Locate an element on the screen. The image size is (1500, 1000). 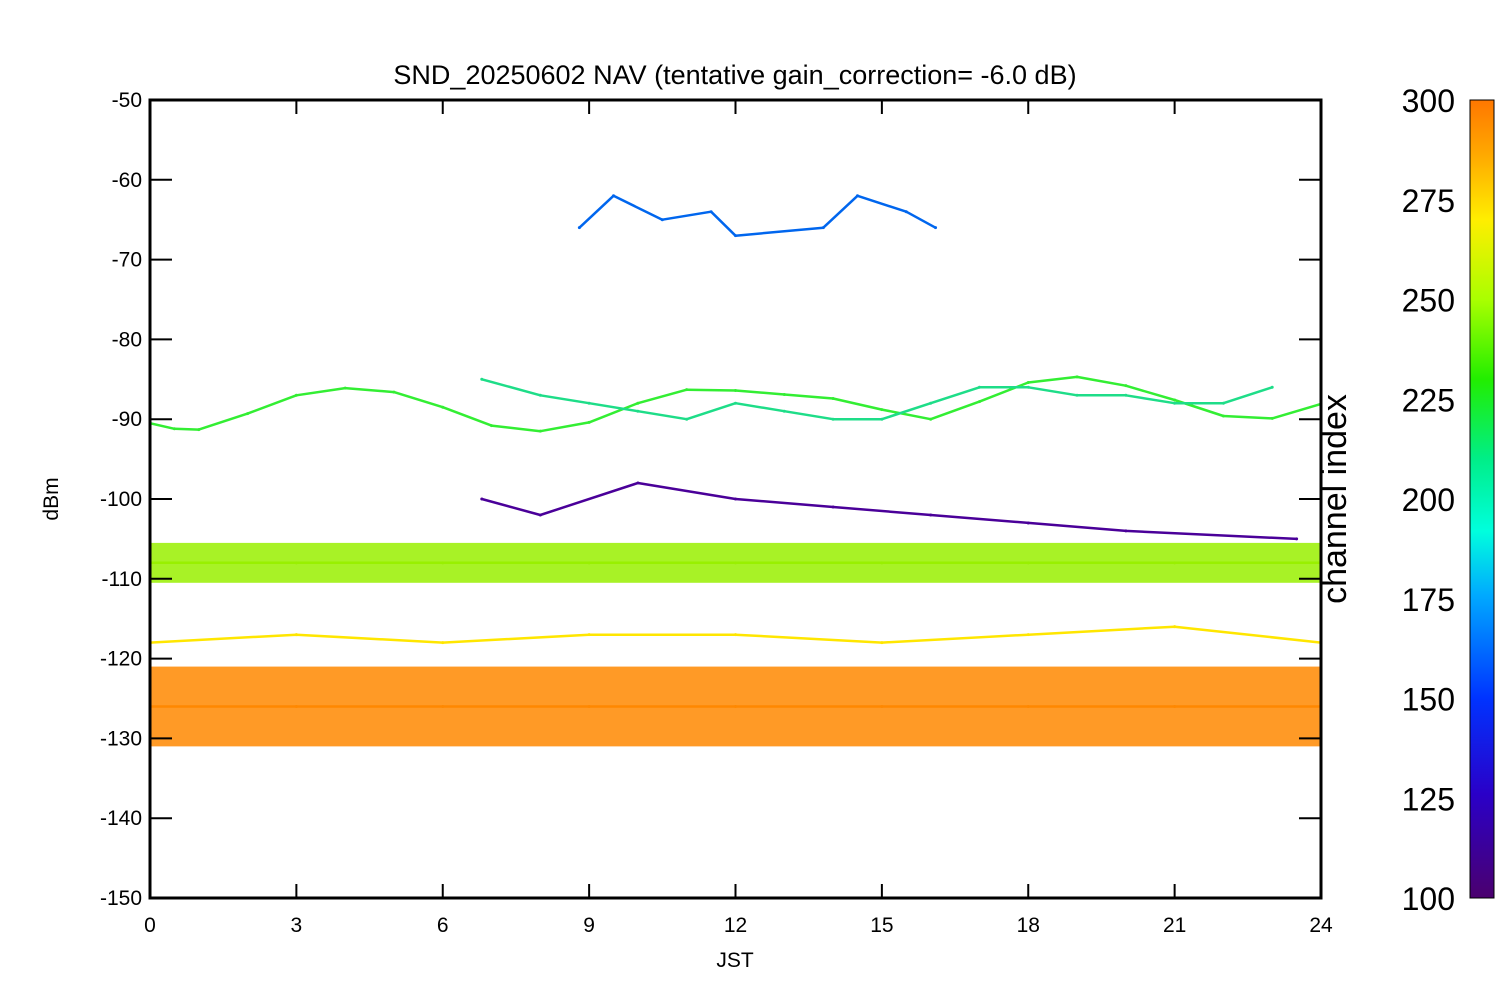
x-tick-label: 21 is located at coordinates (1174, 925).